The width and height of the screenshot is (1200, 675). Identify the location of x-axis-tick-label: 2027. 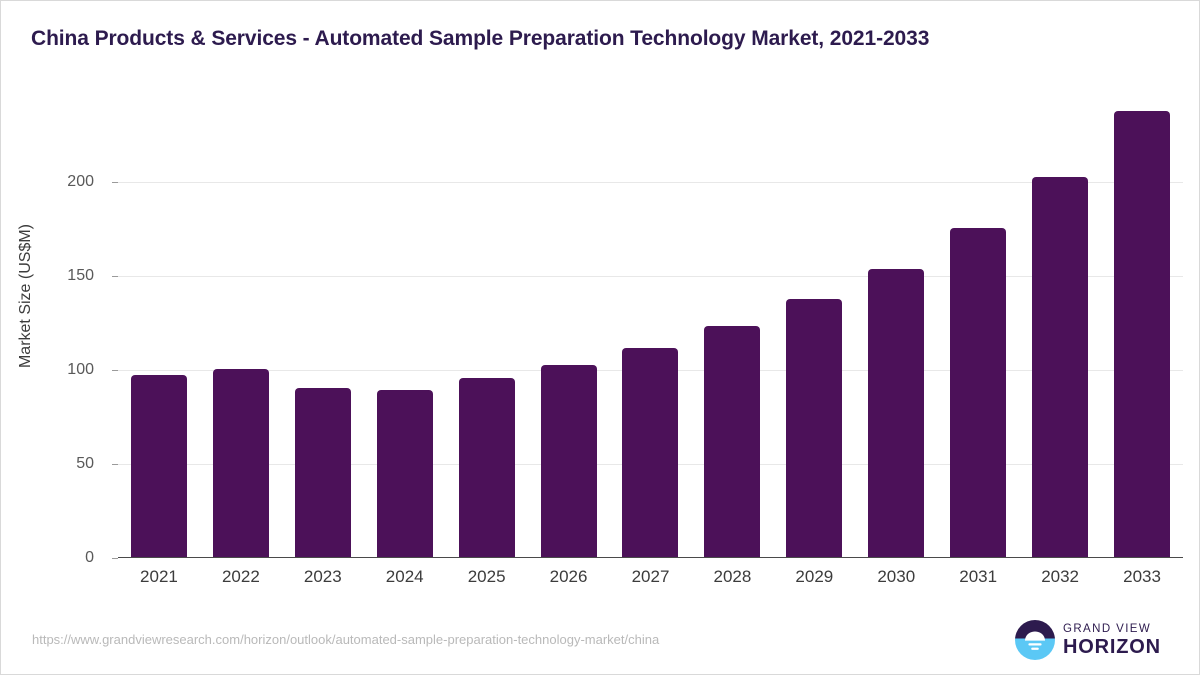
(650, 576).